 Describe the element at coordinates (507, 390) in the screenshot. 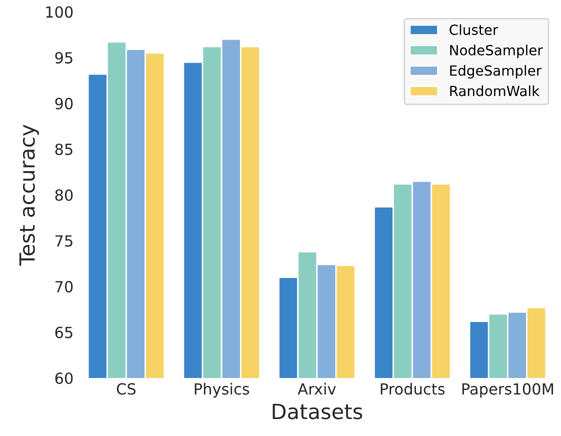

I see `x-tick-label: Papers100M` at that location.